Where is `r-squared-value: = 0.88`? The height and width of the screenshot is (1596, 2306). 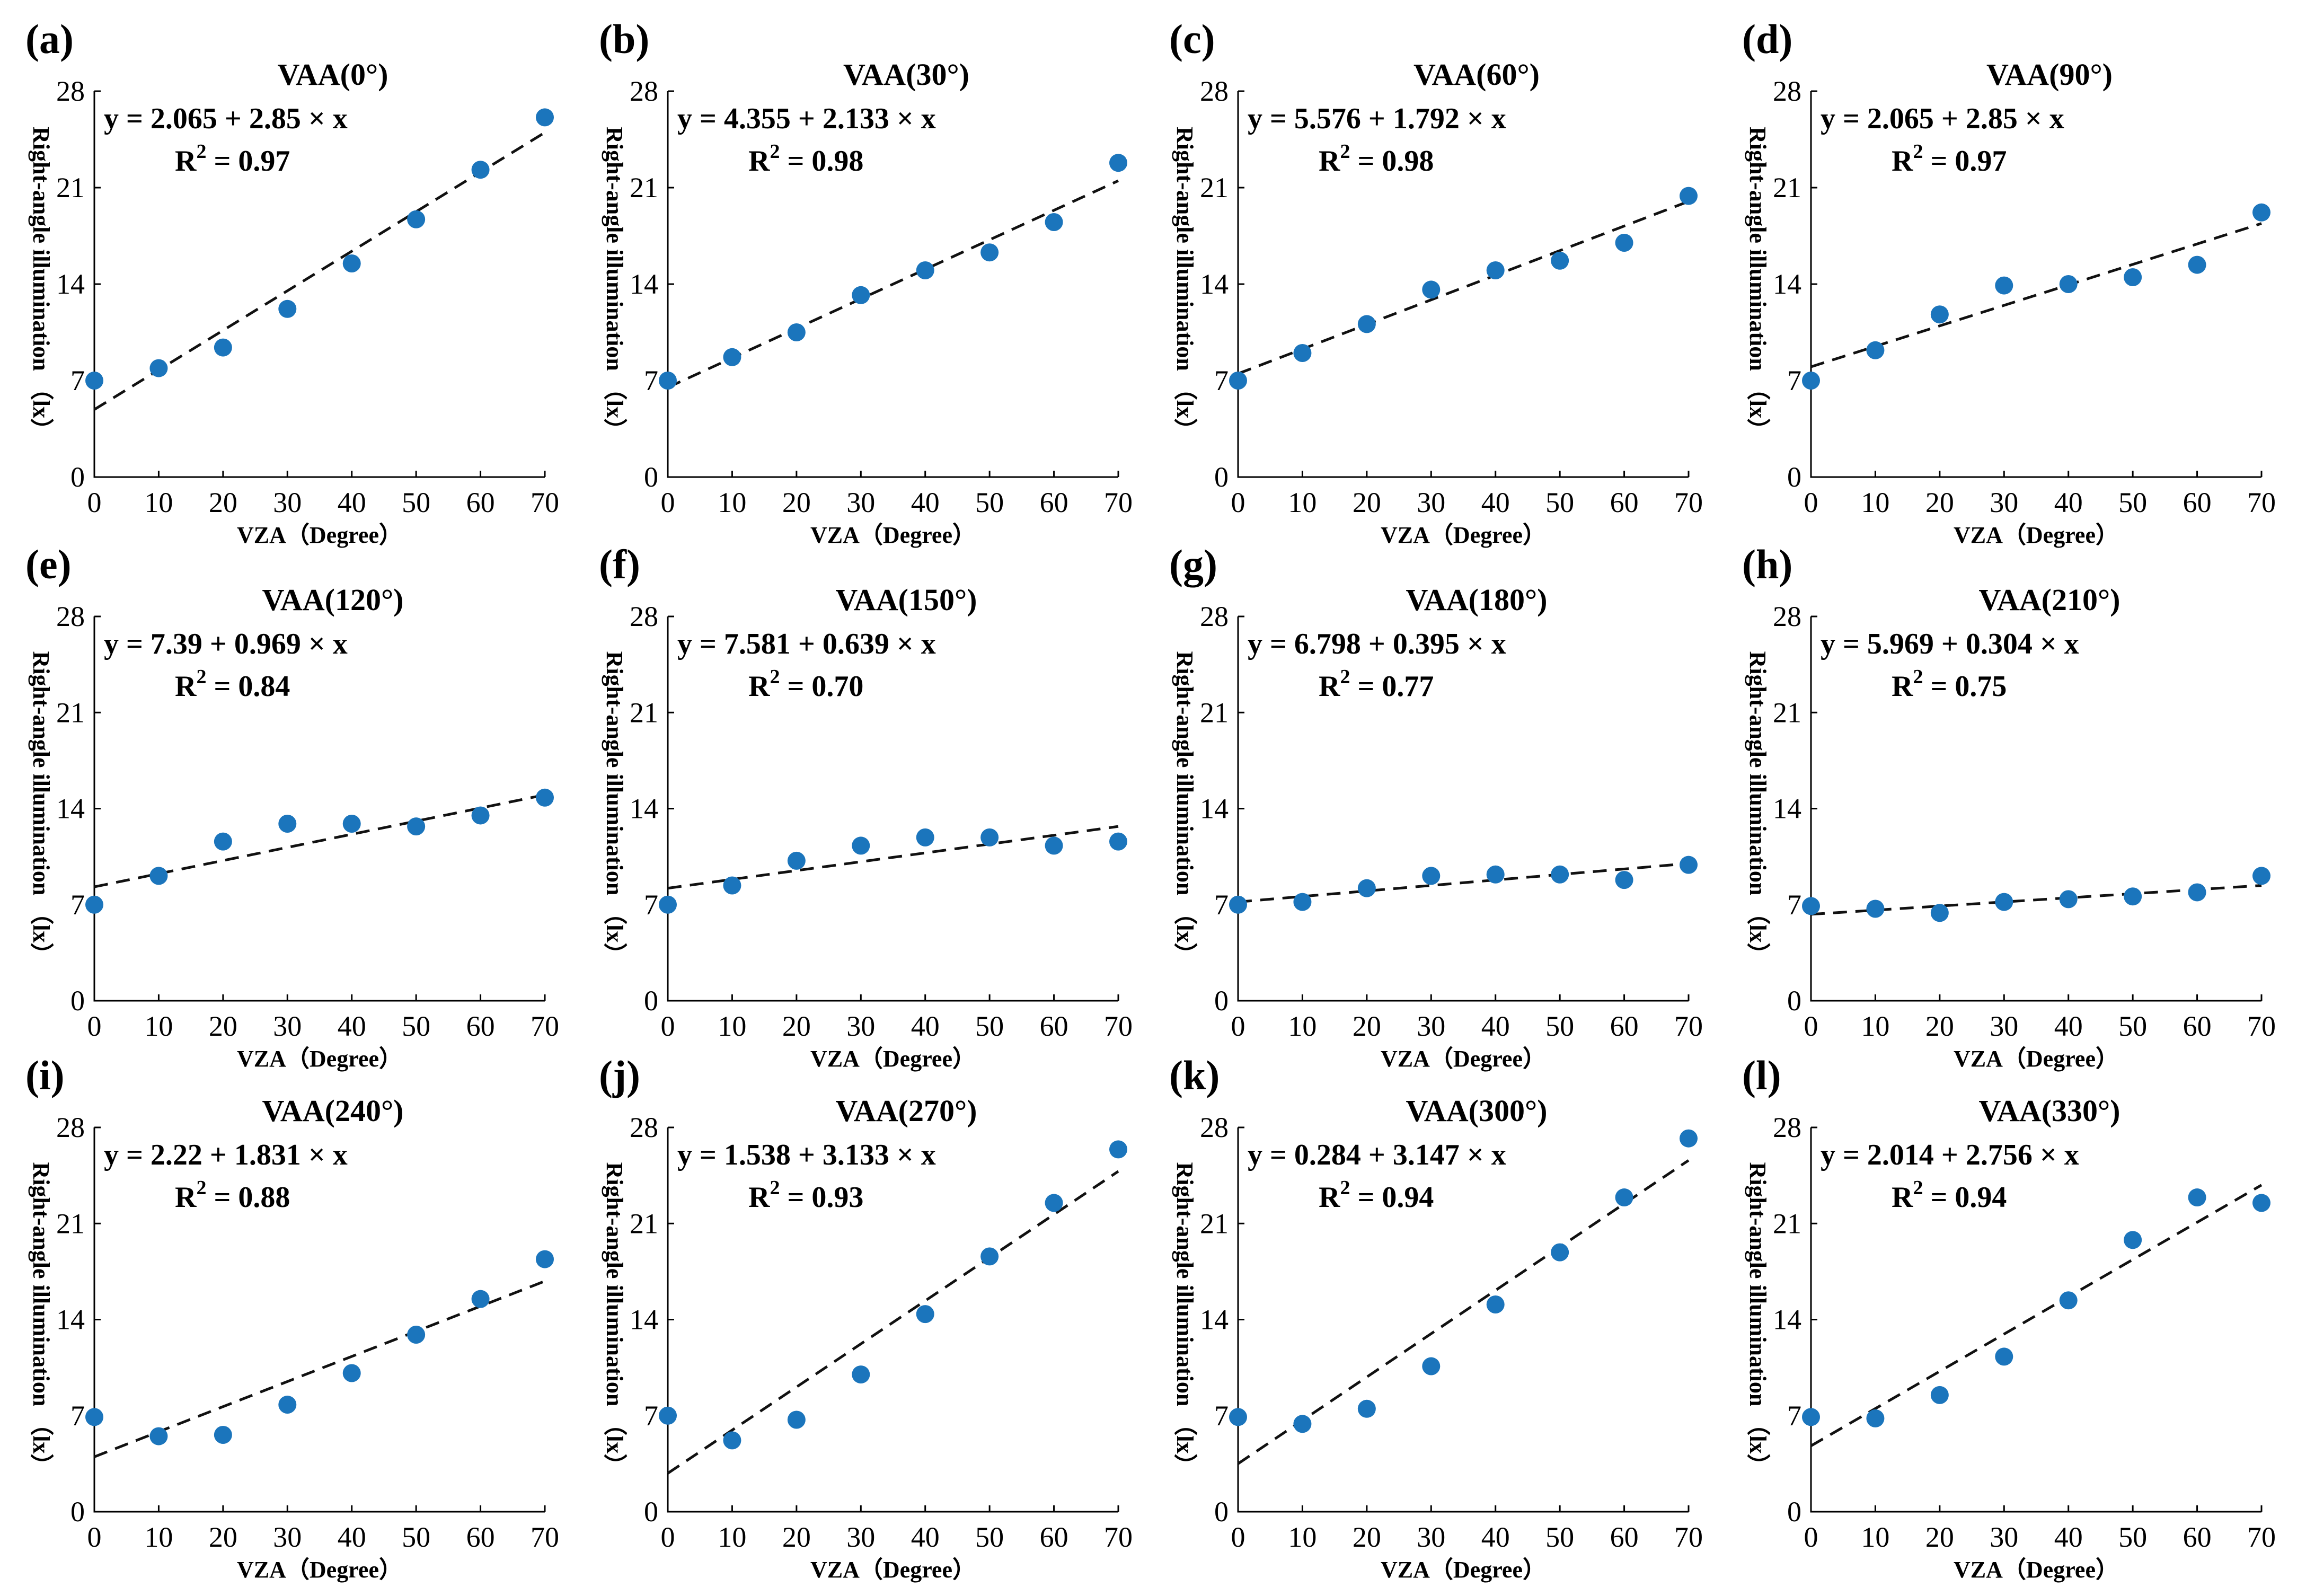
r-squared-value: = 0.88 is located at coordinates (248, 1197).